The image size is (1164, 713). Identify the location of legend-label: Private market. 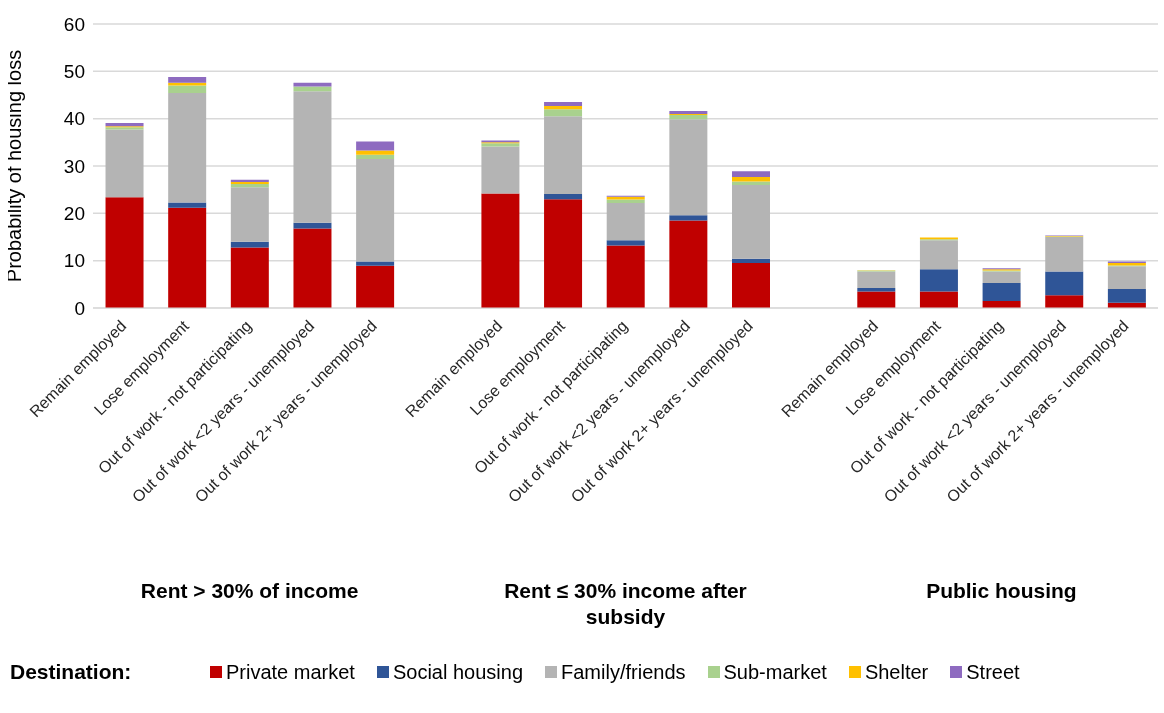
(290, 672).